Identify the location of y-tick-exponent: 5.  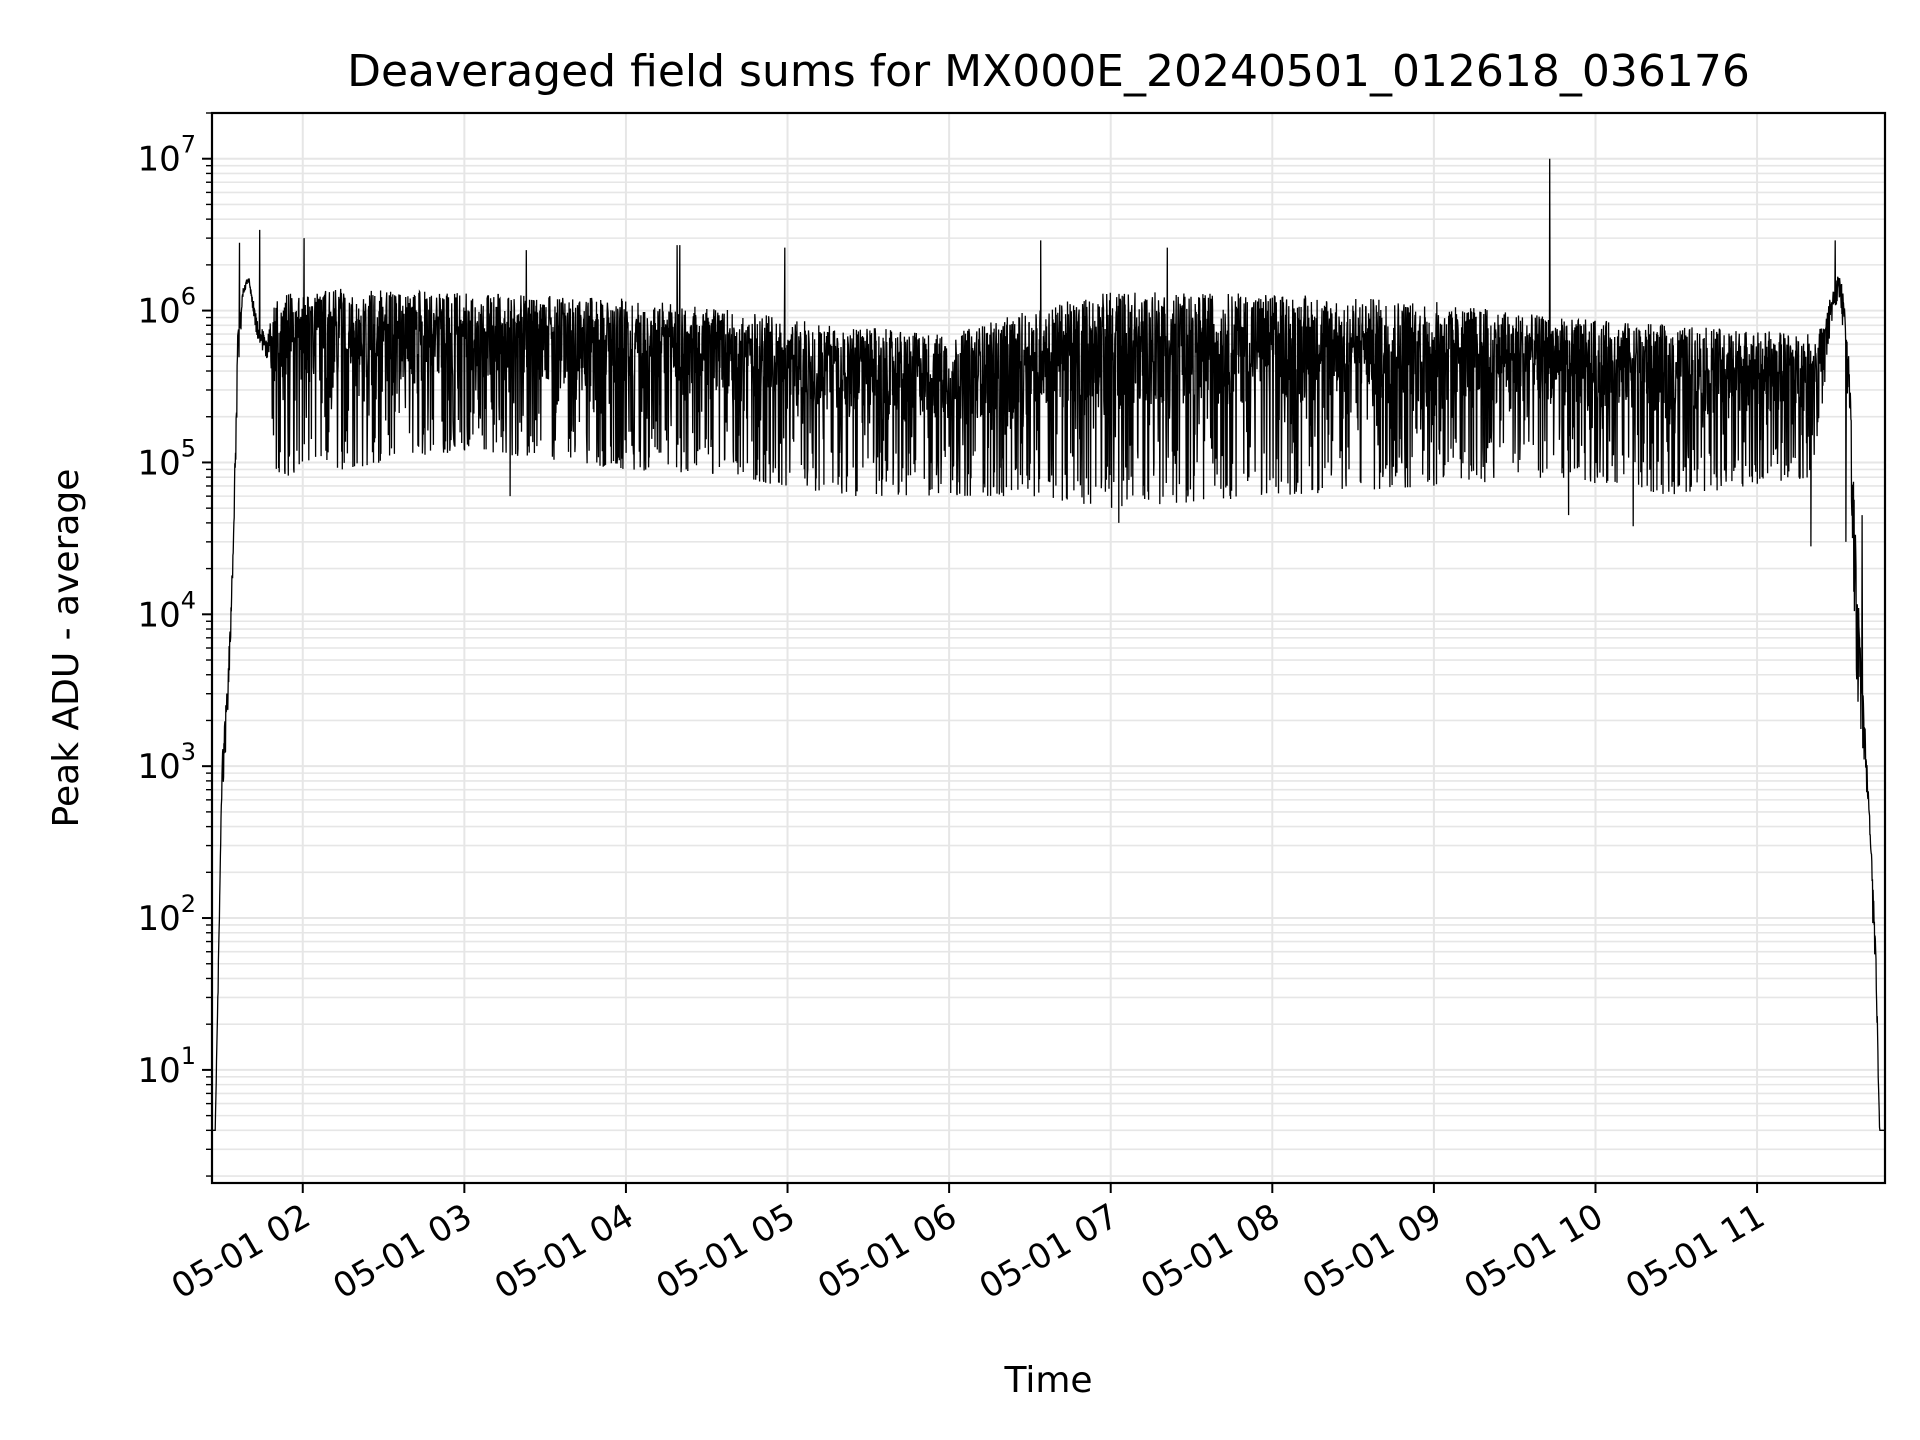
(188, 448).